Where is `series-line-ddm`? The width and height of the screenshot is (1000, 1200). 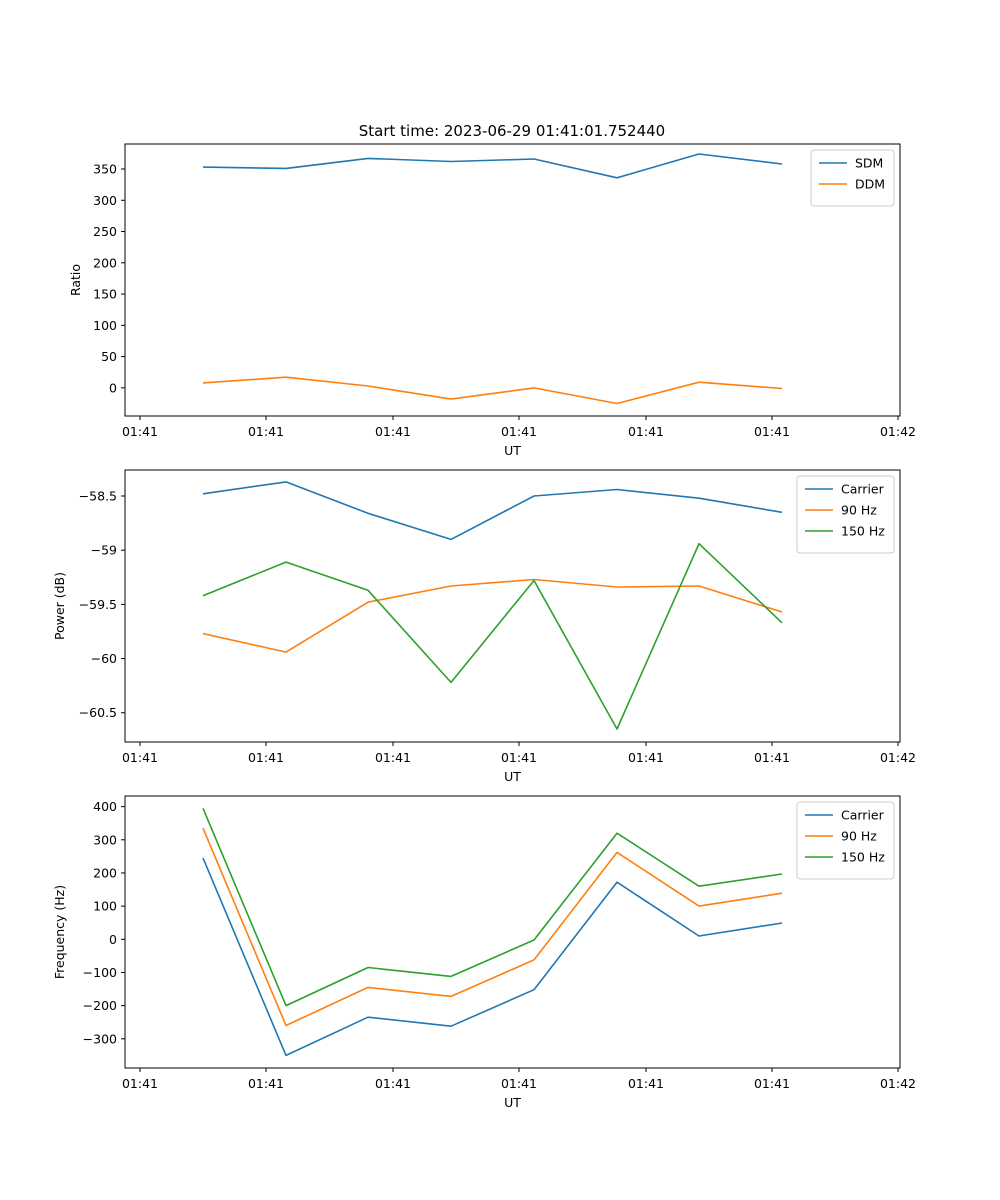
series-line-ddm is located at coordinates (492, 390).